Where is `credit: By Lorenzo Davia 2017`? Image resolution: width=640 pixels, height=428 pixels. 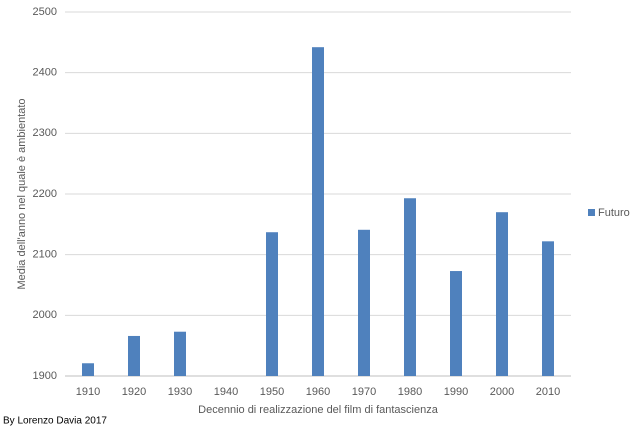
credit: By Lorenzo Davia 2017 is located at coordinates (55, 421).